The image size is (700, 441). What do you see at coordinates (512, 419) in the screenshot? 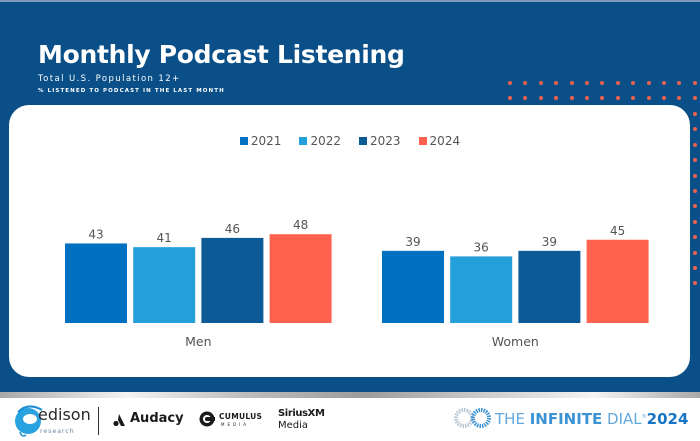
I see `infinite-dial-the: THE` at bounding box center [512, 419].